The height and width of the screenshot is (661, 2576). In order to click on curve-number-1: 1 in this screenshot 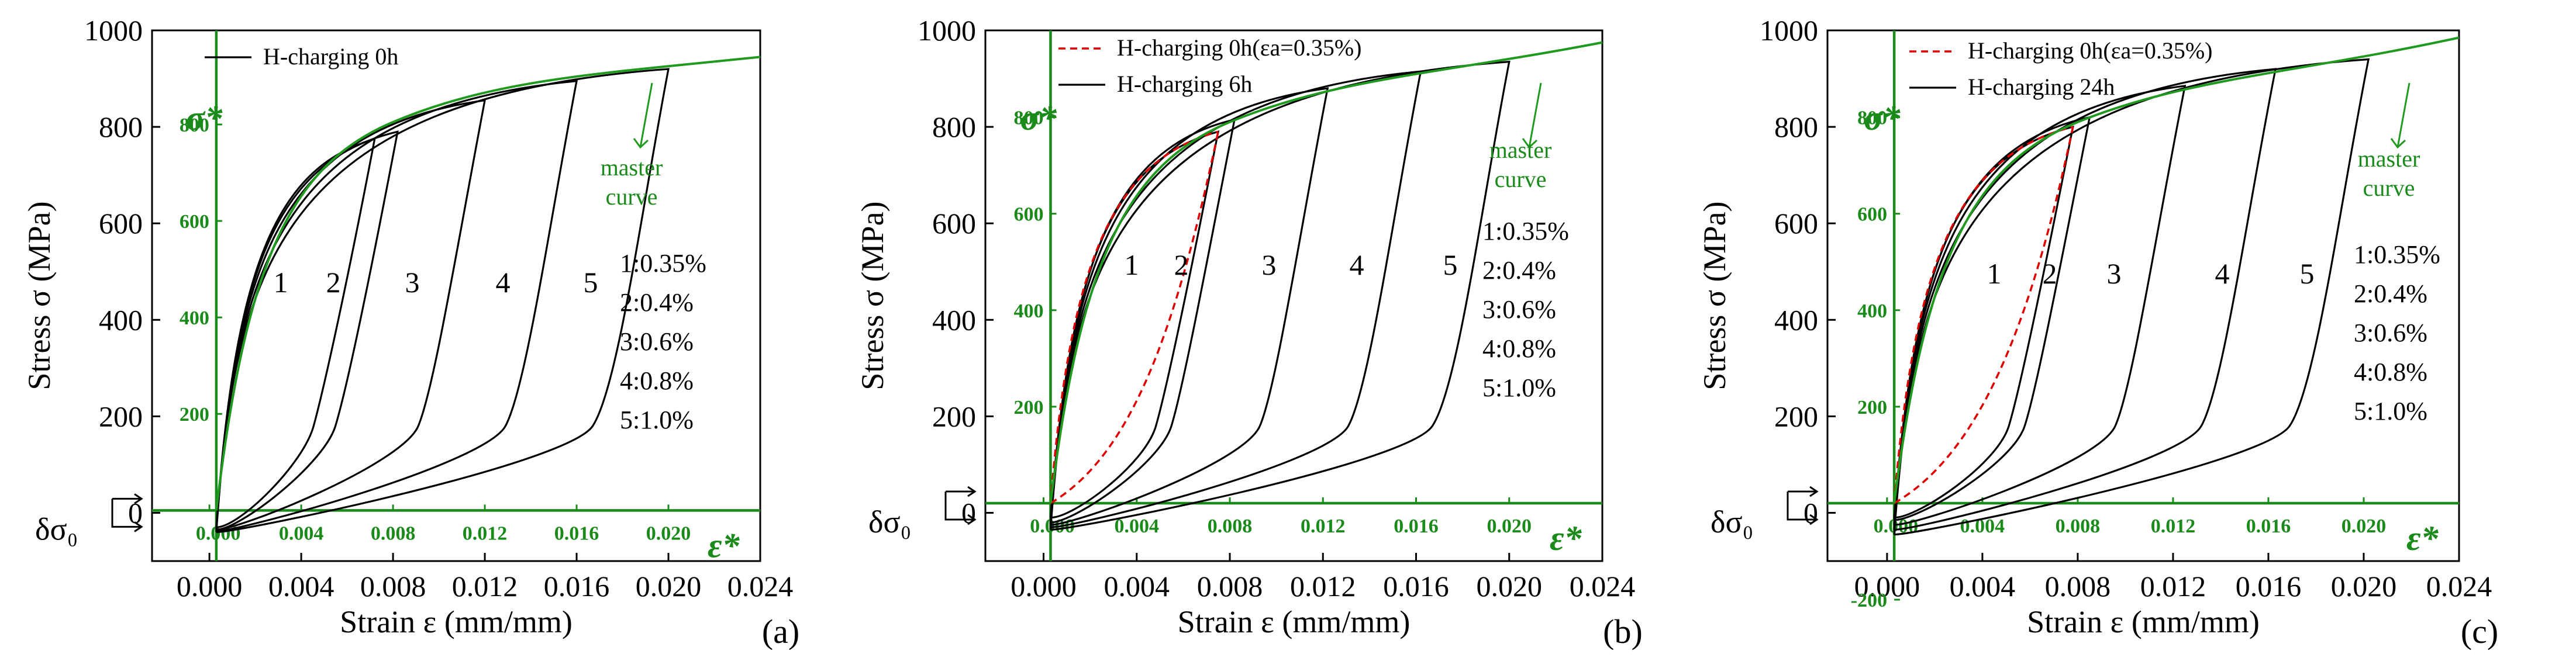, I will do `click(1132, 264)`.